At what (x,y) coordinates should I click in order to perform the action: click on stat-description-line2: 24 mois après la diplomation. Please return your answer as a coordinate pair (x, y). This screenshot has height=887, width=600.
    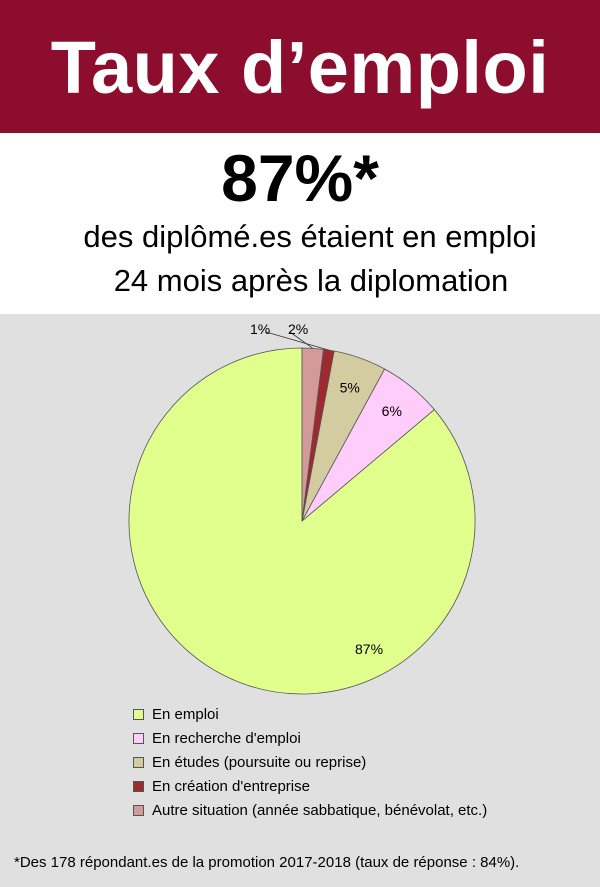
    Looking at the image, I should click on (311, 280).